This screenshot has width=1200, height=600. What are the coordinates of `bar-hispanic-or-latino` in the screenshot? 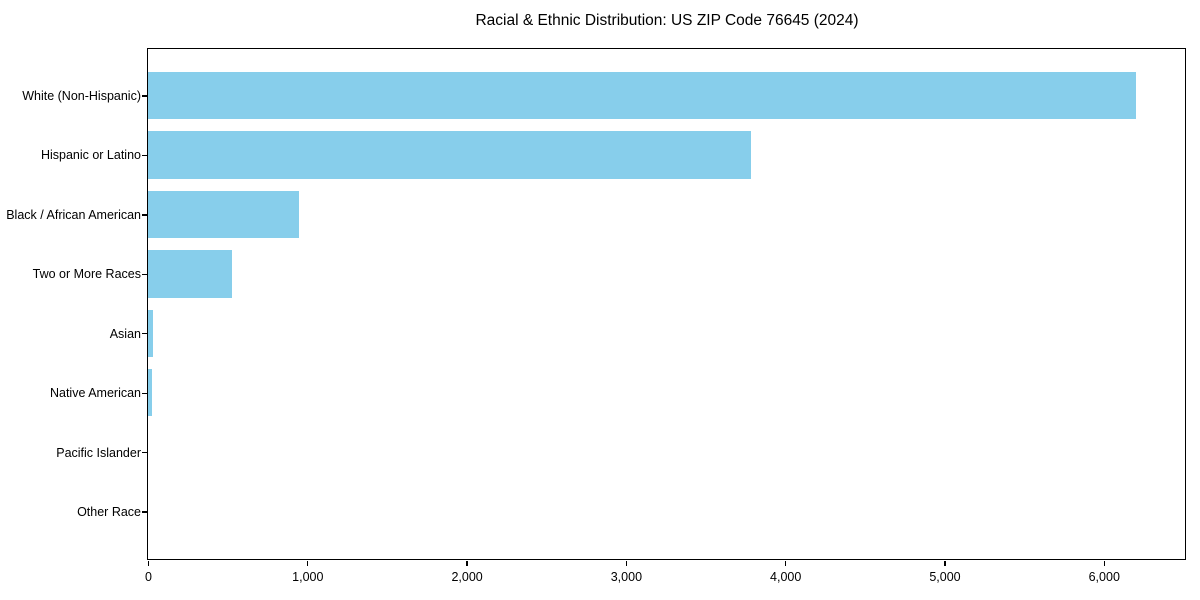 It's located at (449, 155).